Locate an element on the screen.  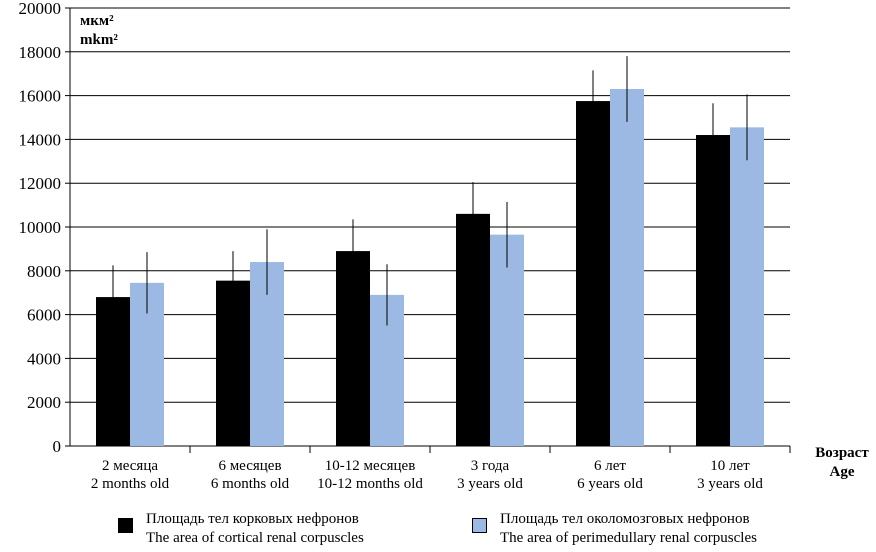
x-tick-label: 10-12 месяцев is located at coordinates (370, 466).